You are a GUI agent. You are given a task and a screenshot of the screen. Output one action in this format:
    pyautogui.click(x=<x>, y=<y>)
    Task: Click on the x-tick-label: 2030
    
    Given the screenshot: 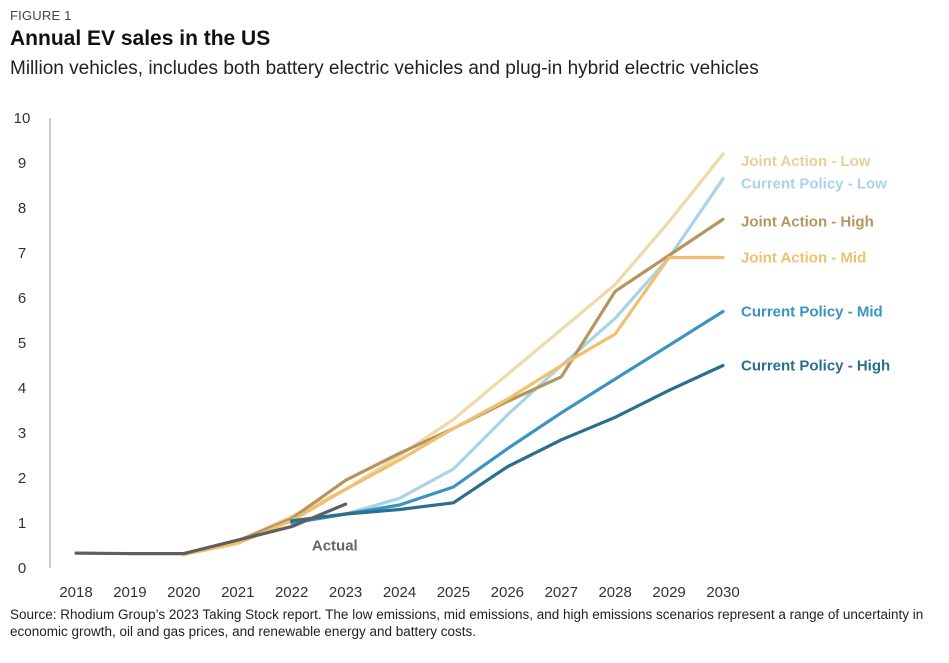 What is the action you would take?
    pyautogui.click(x=722, y=592)
    